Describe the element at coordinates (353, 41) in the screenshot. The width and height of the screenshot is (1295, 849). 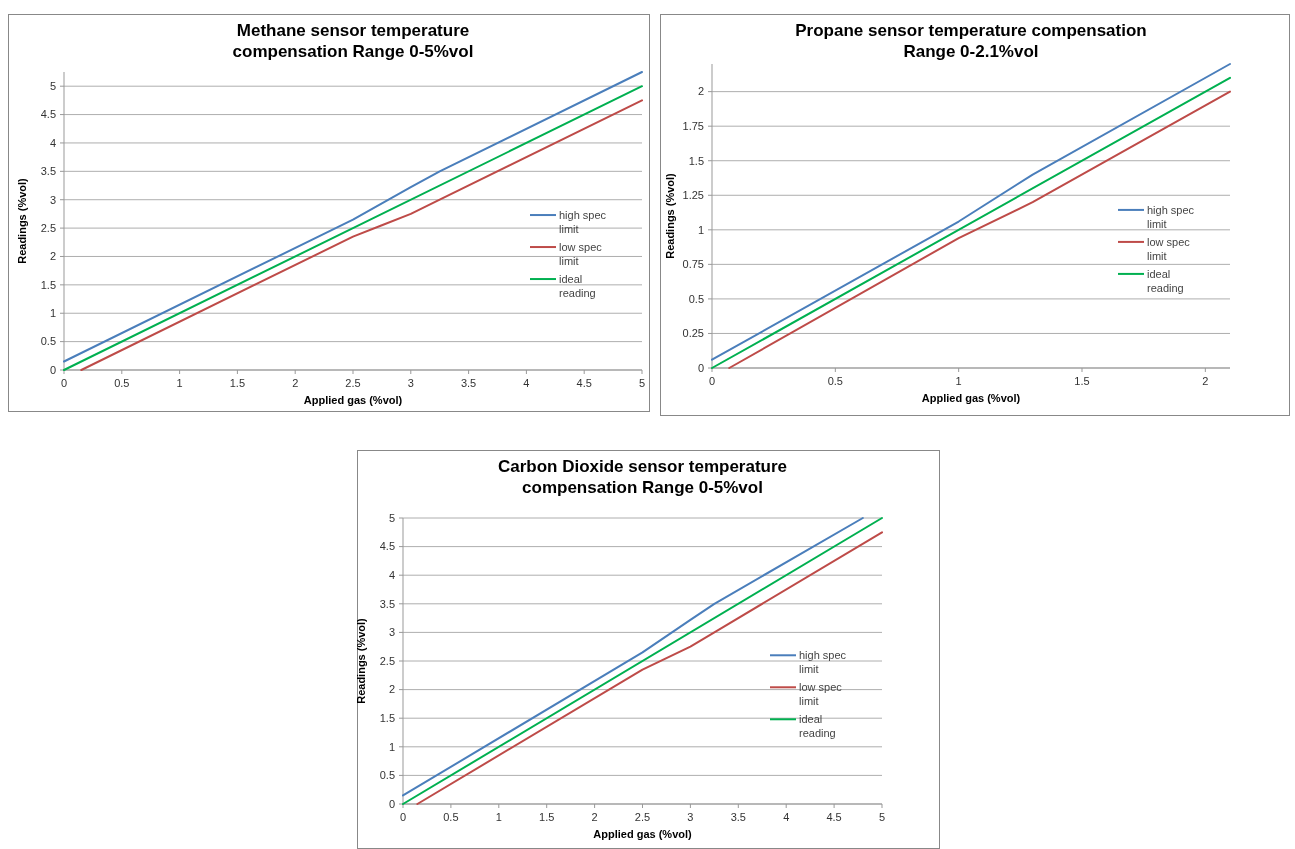
I see `chart-title: Methane sensor temperature compensation Range 0-5%vol` at that location.